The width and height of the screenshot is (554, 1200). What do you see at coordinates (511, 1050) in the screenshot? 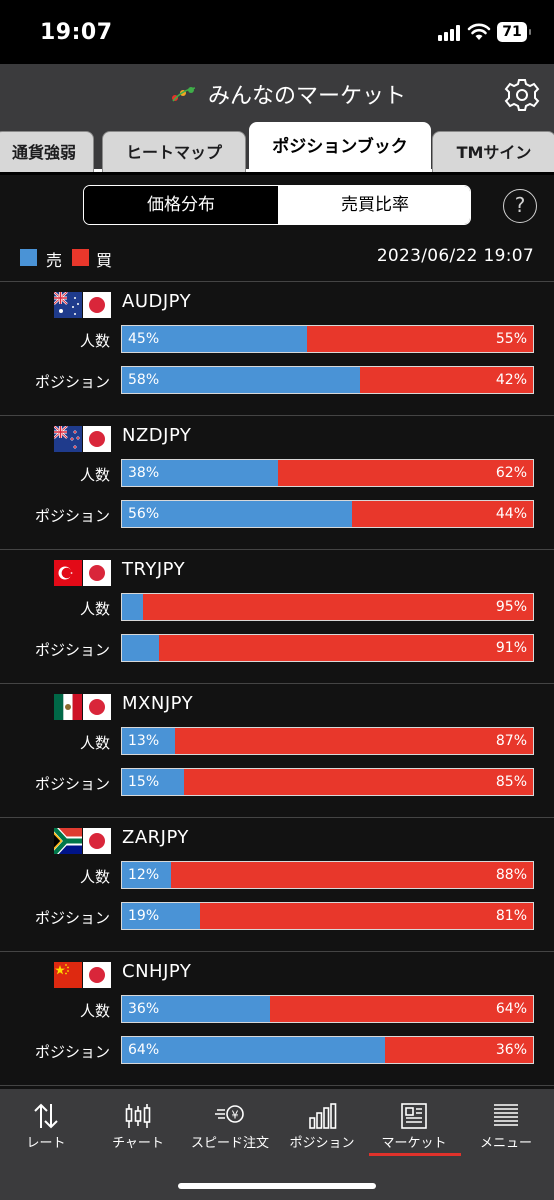
I see `buy-percent: 36%` at bounding box center [511, 1050].